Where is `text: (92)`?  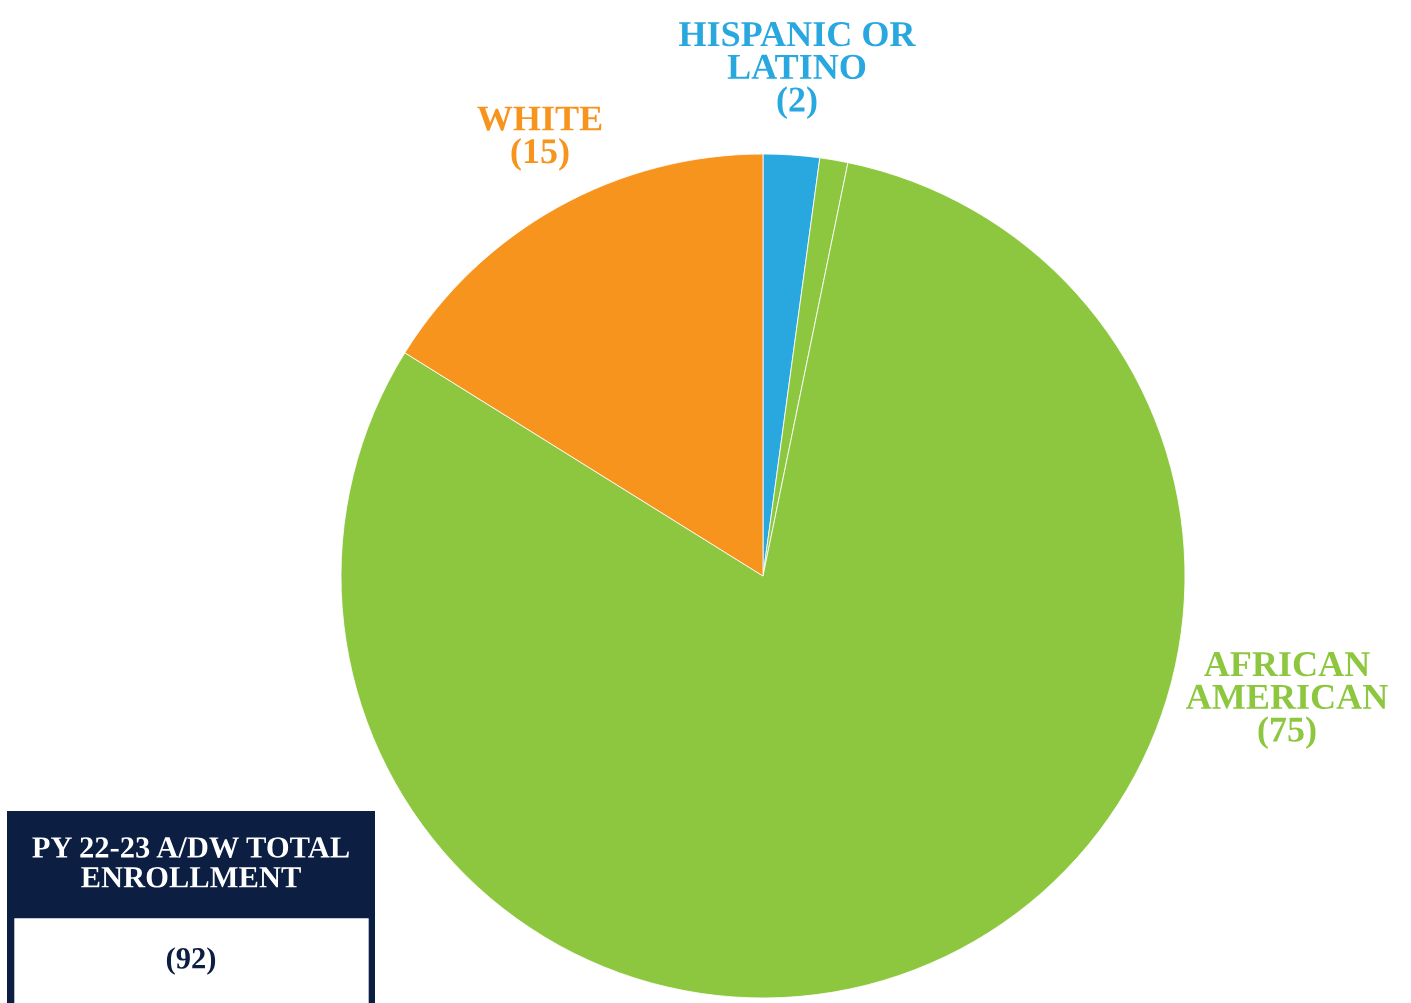 text: (92) is located at coordinates (191, 961).